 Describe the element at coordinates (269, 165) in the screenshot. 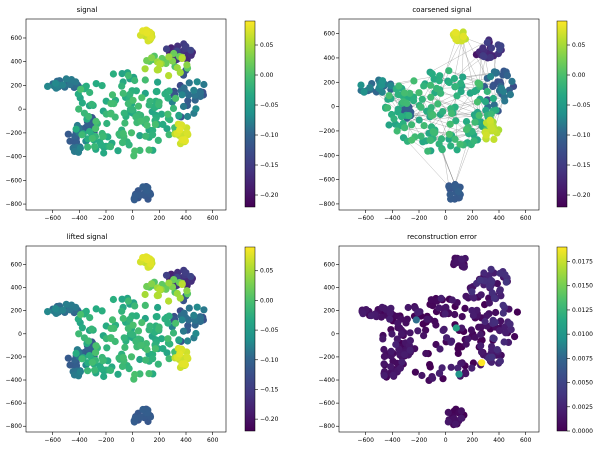

I see `colorbar-tick-label: −0.15` at that location.